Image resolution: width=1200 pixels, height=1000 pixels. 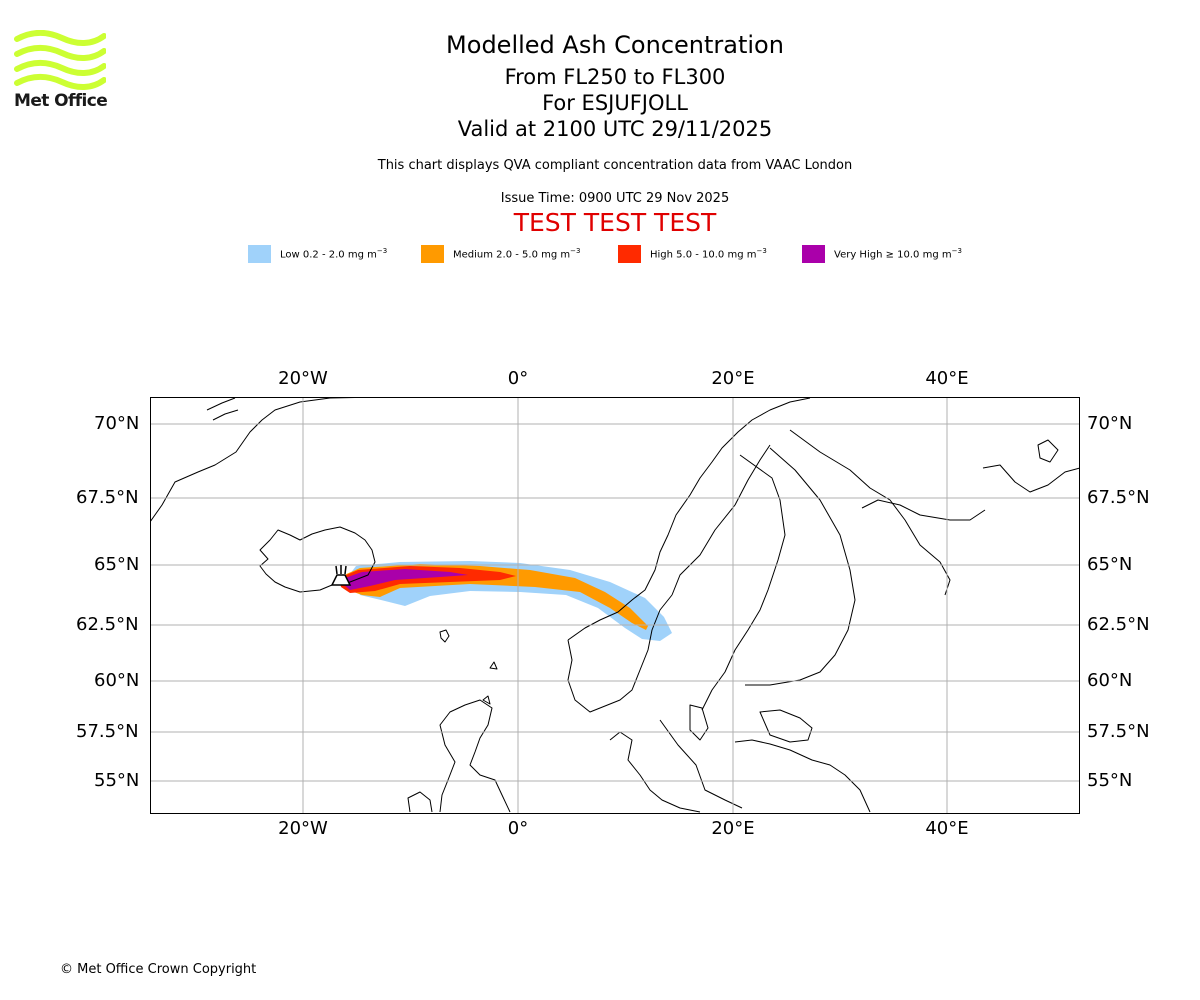 What do you see at coordinates (117, 564) in the screenshot?
I see `lat-label-left-65: 65°N` at bounding box center [117, 564].